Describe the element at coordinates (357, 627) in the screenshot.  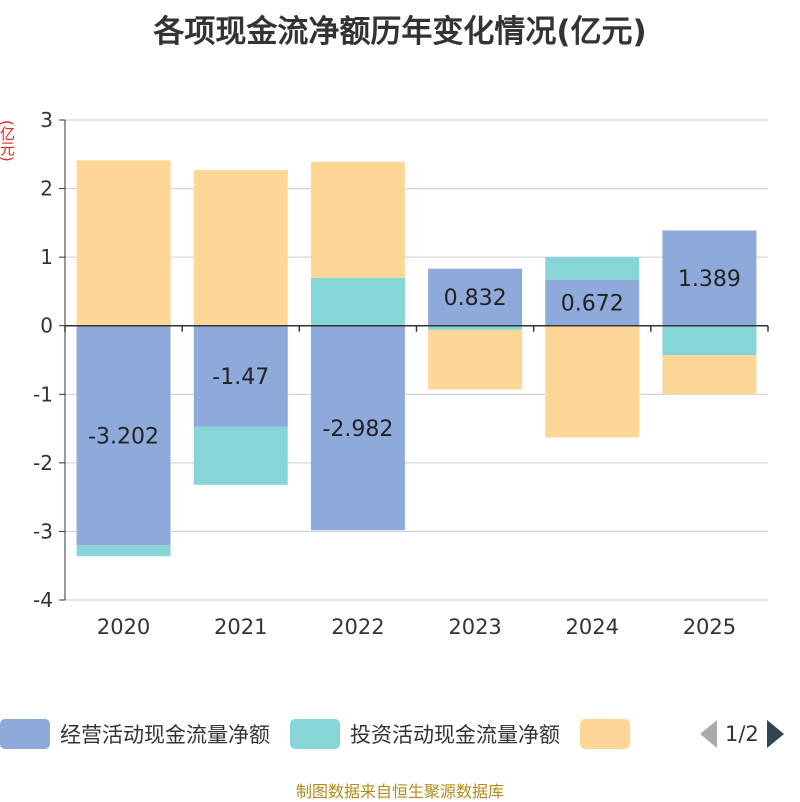
I see `x-tick-label: 2022` at that location.